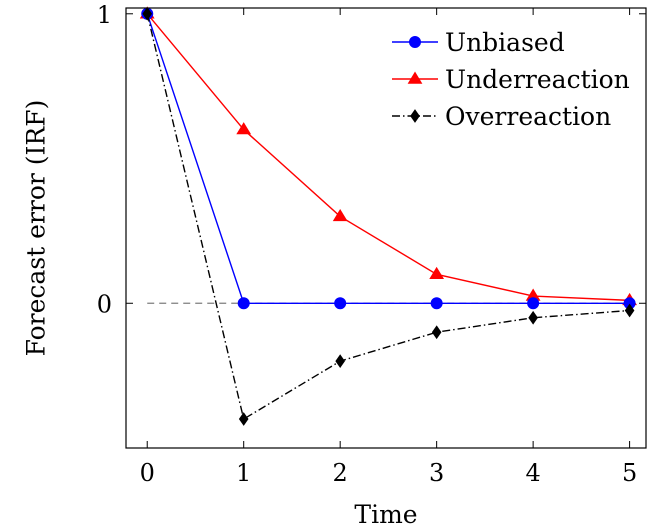  Describe the element at coordinates (528, 116) in the screenshot. I see `legend-label: Overreaction` at that location.